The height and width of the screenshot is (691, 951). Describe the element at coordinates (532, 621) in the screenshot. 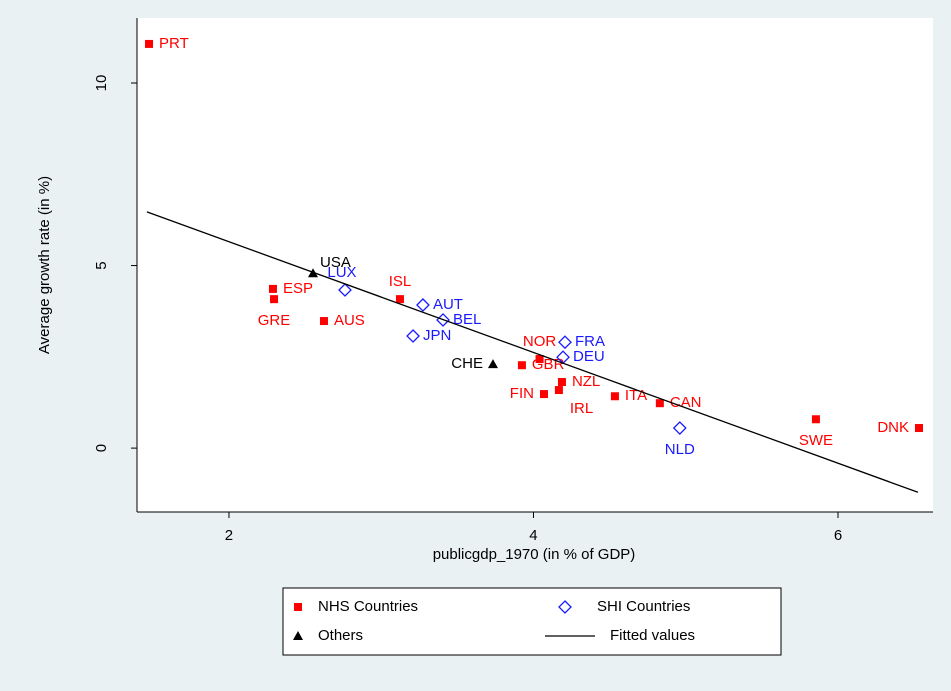

I see `legend-box` at that location.